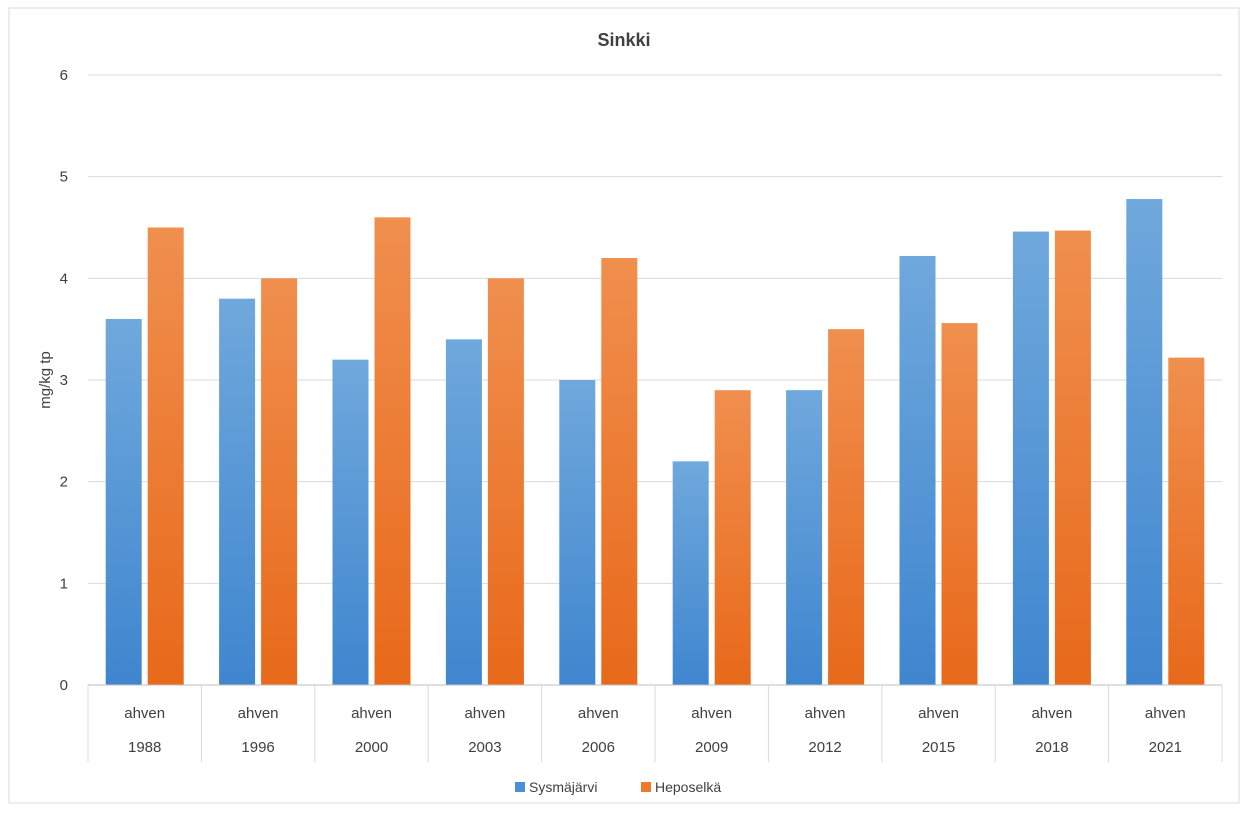  I want to click on legend-label-heposelka: Heposelkä, so click(688, 787).